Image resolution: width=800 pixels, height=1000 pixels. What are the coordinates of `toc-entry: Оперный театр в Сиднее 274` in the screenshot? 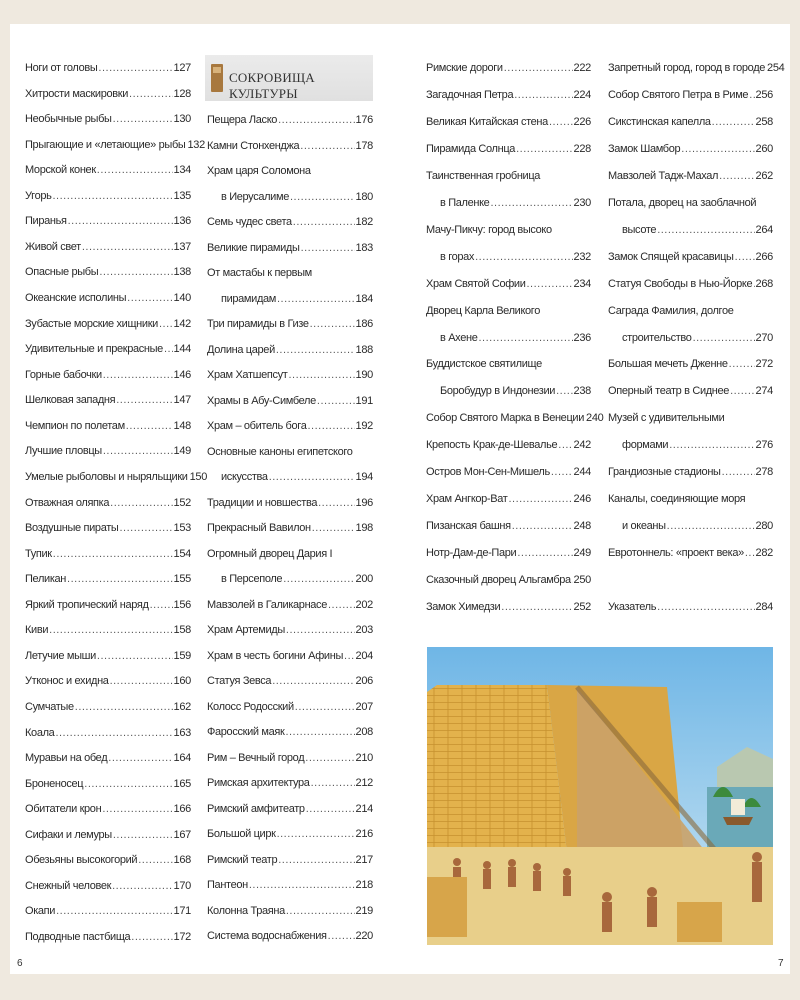 It's located at (690, 395).